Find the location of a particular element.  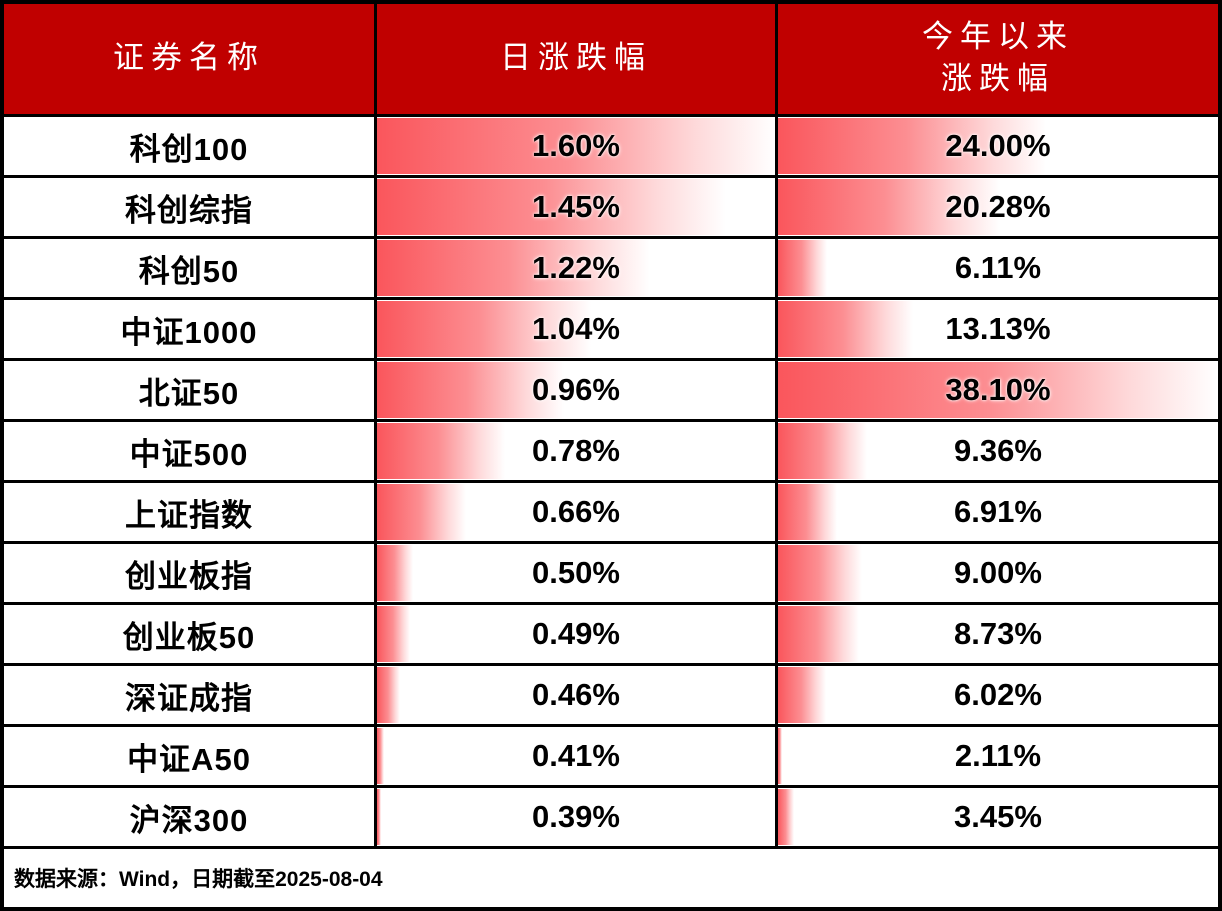

ytd-change-value: 9.00% is located at coordinates (998, 572).